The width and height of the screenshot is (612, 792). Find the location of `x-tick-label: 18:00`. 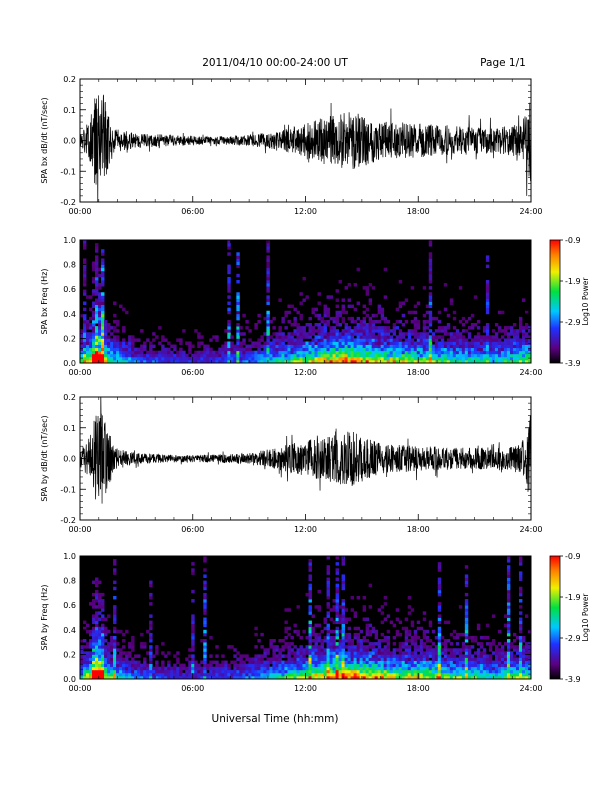

x-tick-label: 18:00 is located at coordinates (418, 688).